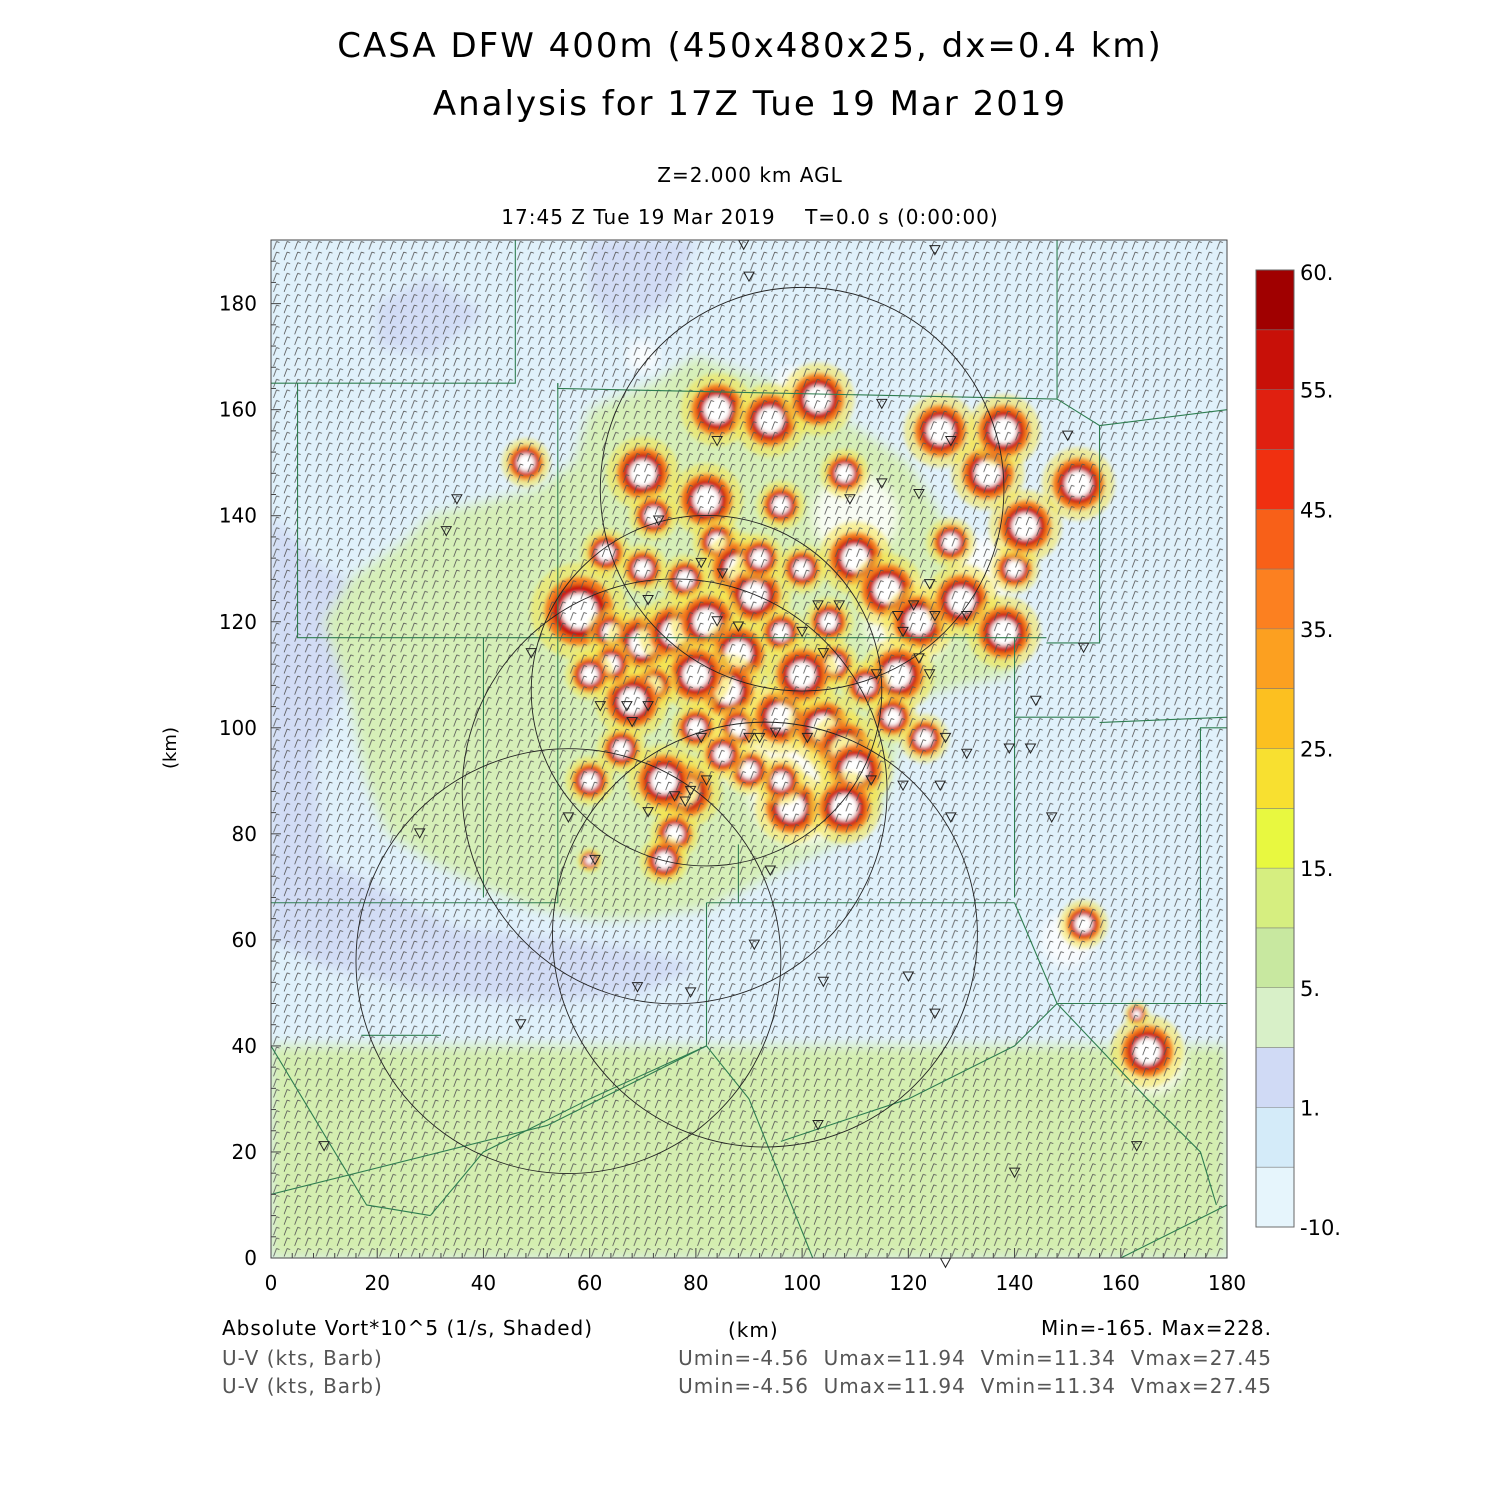 The height and width of the screenshot is (1500, 1500). Describe the element at coordinates (1316, 391) in the screenshot. I see `colorbar-label: 55.` at that location.